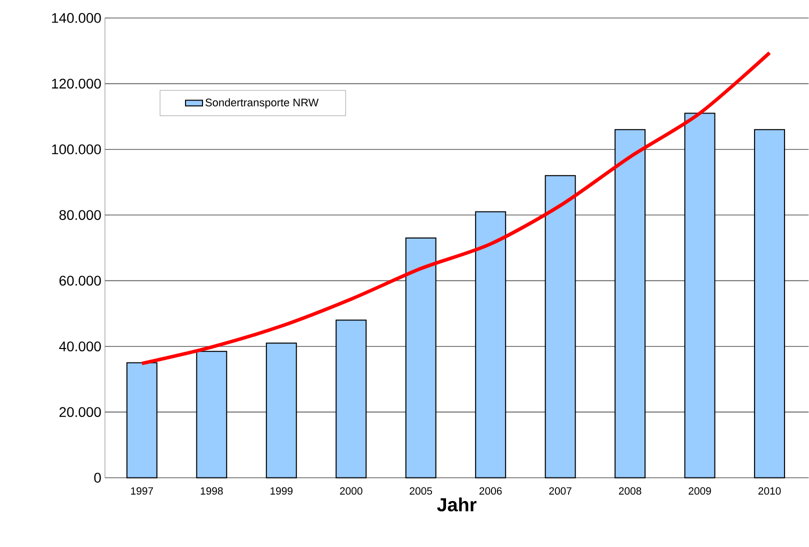 The width and height of the screenshot is (809, 547). Describe the element at coordinates (262, 103) in the screenshot. I see `legend-label: Sondertransporte NRW` at that location.